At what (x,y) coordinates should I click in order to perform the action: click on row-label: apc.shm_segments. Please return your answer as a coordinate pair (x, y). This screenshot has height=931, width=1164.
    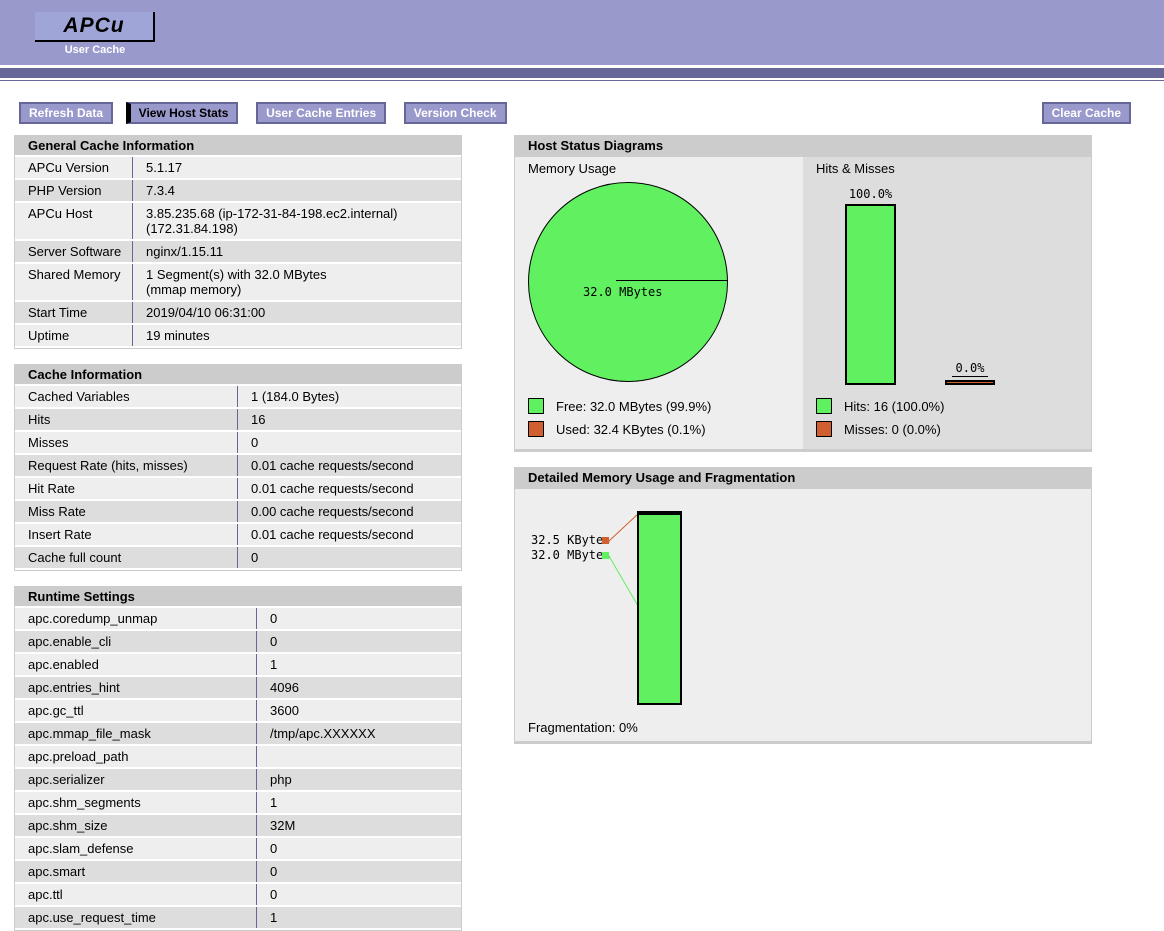
    Looking at the image, I should click on (136, 802).